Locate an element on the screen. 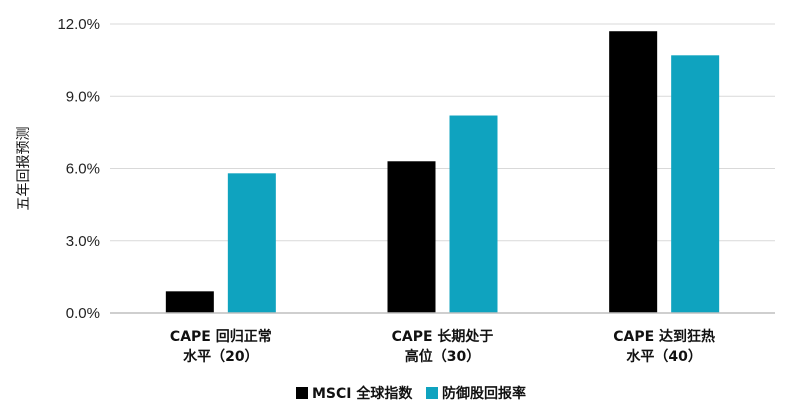 This screenshot has height=420, width=800. y-tick-label: 12.0% is located at coordinates (78, 24).